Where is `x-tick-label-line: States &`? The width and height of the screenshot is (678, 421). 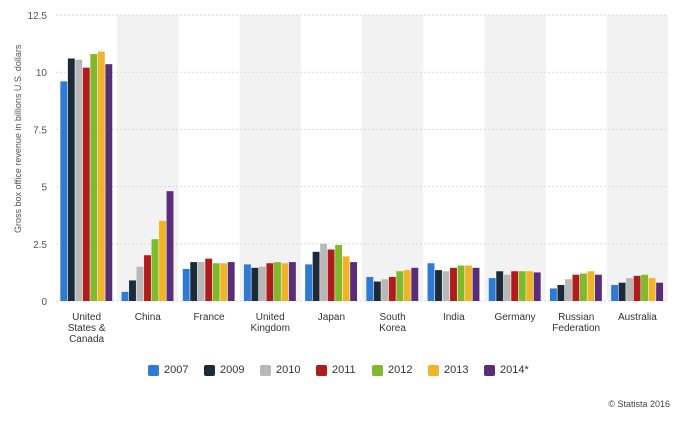
x-tick-label-line: States & is located at coordinates (87, 328).